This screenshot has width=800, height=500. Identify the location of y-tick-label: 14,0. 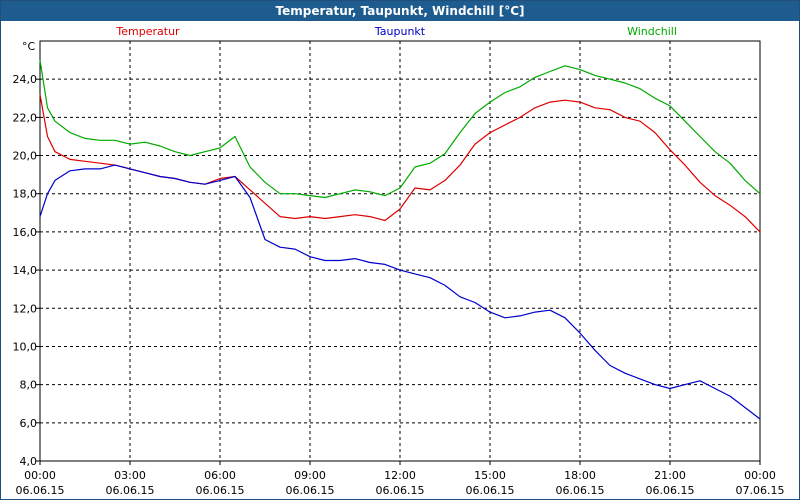
(25, 270).